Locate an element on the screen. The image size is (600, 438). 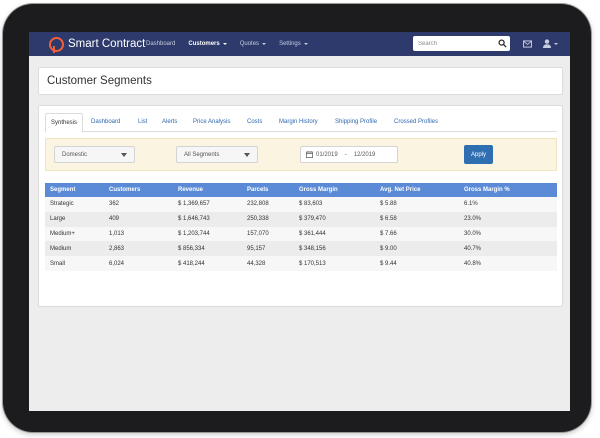
gross-margin-cell: $ 348,156 is located at coordinates (334, 249).